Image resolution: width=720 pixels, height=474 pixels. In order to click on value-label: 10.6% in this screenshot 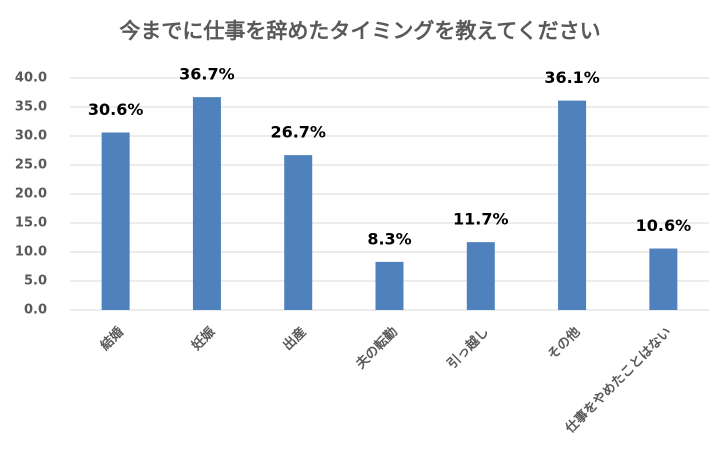, I will do `click(664, 225)`.